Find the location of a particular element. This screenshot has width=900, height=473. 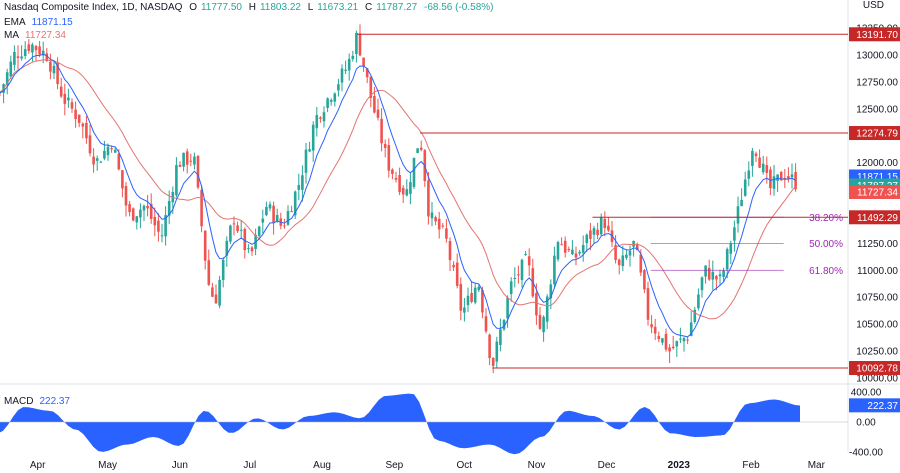

ema-legend: EMA 11871.15 is located at coordinates (38, 22).